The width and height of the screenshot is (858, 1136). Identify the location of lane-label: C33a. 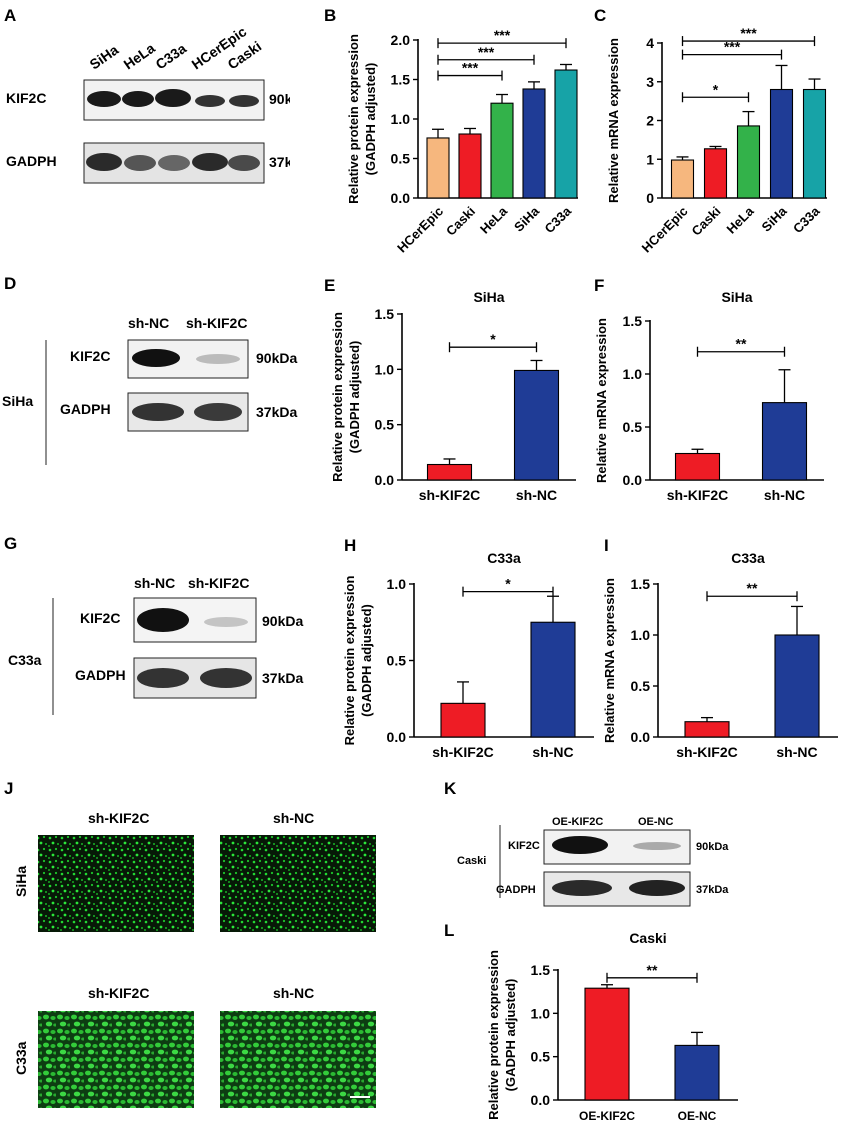
(171, 56).